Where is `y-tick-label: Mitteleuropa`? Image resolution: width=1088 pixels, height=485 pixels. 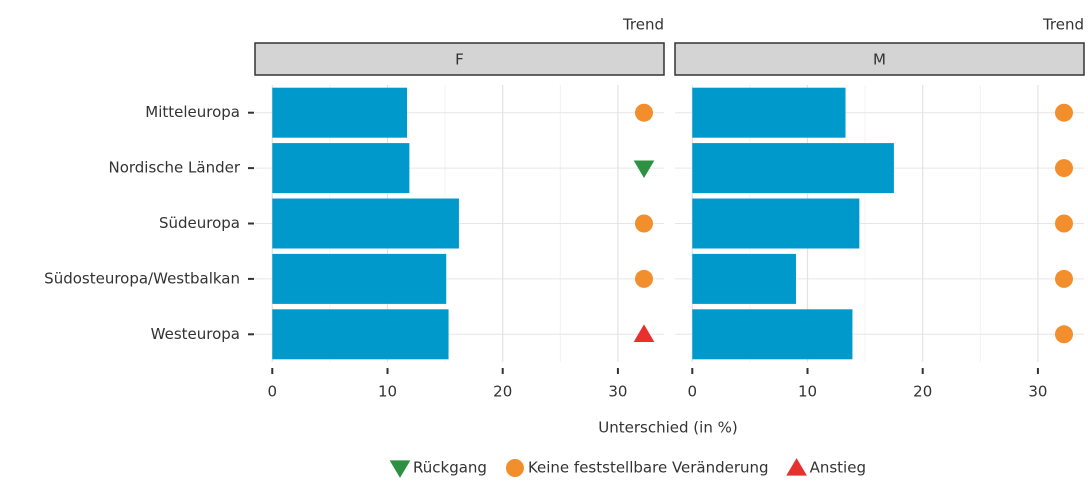 y-tick-label: Mitteleuropa is located at coordinates (192, 112).